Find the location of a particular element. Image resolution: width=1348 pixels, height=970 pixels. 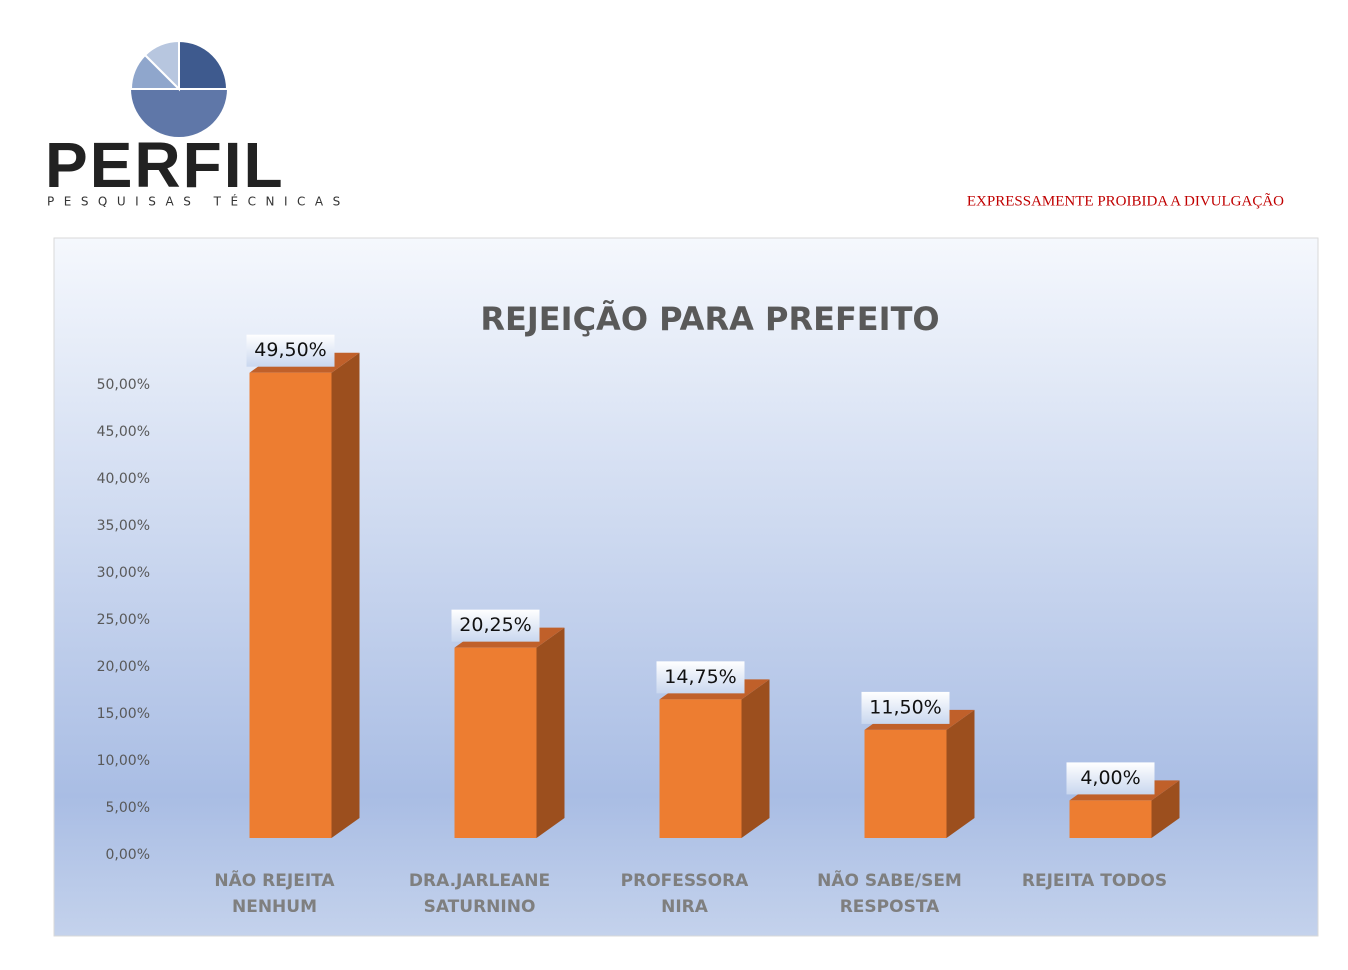

x-tick-label: DRA.JARLEANE SATURNINO is located at coordinates (479, 894).